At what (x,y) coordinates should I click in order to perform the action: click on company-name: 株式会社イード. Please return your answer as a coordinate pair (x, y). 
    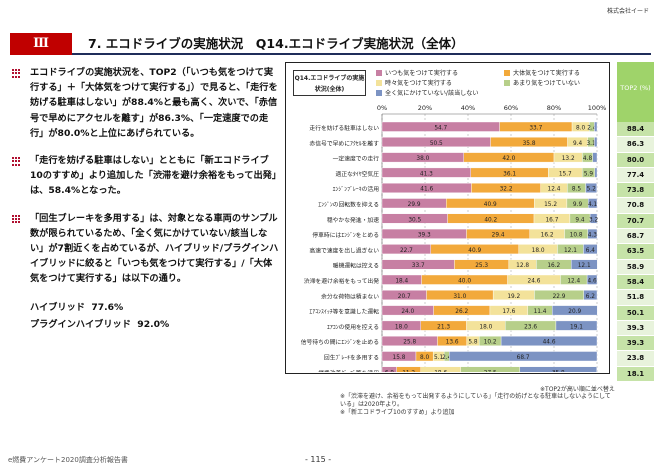
    Looking at the image, I should click on (627, 11).